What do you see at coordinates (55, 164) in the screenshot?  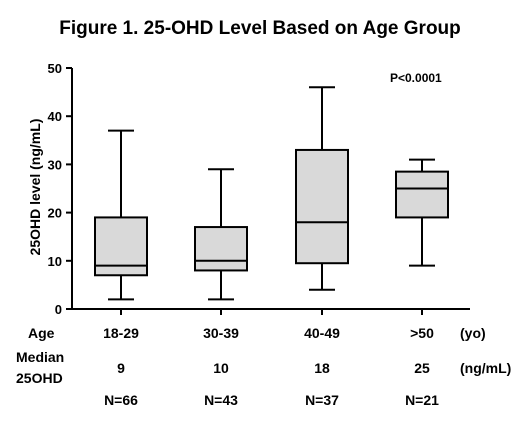 I see `y-tick-label: 30` at bounding box center [55, 164].